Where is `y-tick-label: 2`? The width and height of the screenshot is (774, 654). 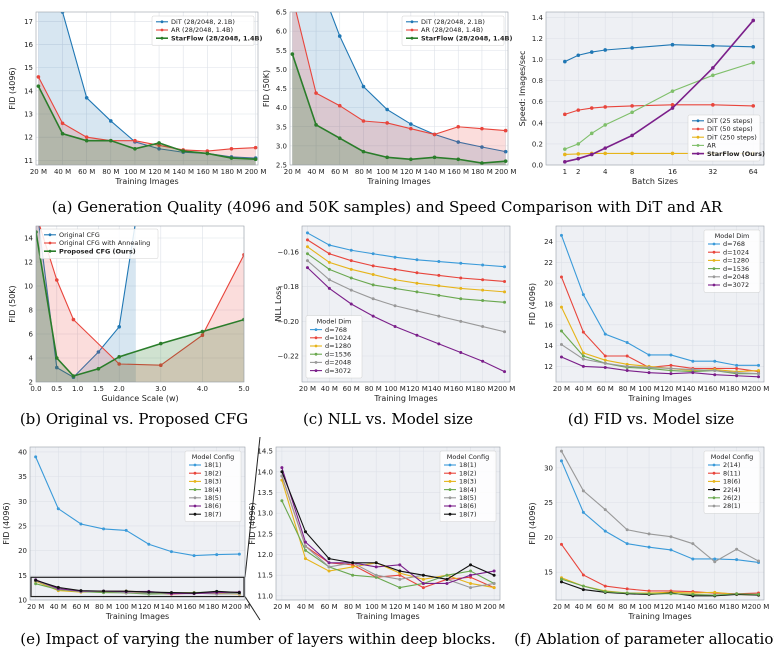 y-tick-label: 2 is located at coordinates (31, 383).